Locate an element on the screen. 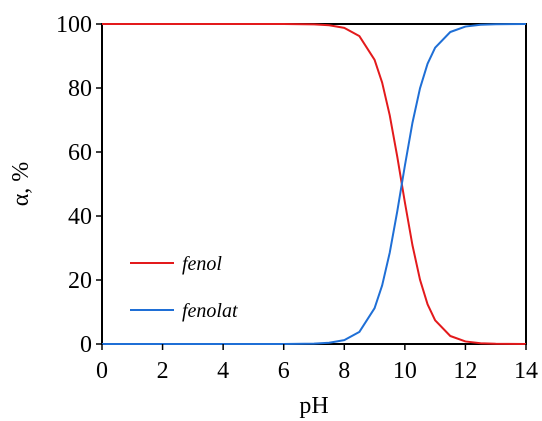 This screenshot has height=421, width=542. x-tick-label: 12 is located at coordinates (465, 371).